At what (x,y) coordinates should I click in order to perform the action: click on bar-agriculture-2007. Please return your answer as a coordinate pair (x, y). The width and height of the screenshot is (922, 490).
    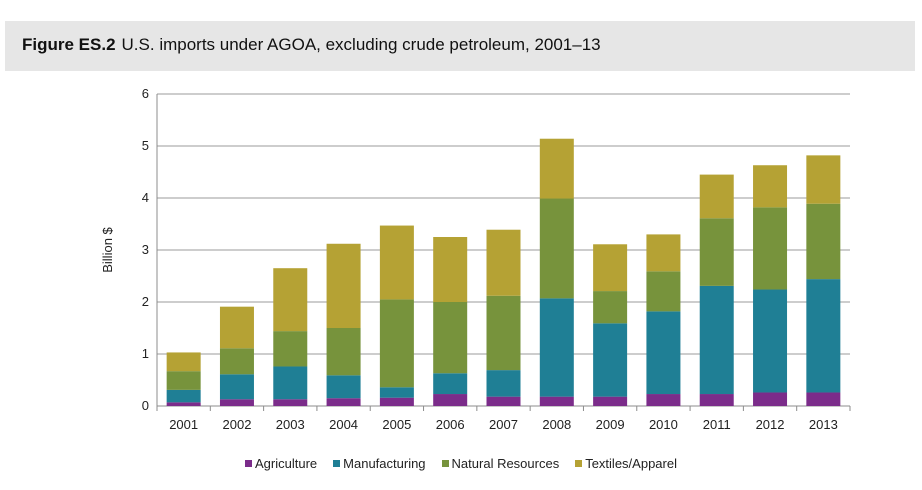
    Looking at the image, I should click on (503, 401).